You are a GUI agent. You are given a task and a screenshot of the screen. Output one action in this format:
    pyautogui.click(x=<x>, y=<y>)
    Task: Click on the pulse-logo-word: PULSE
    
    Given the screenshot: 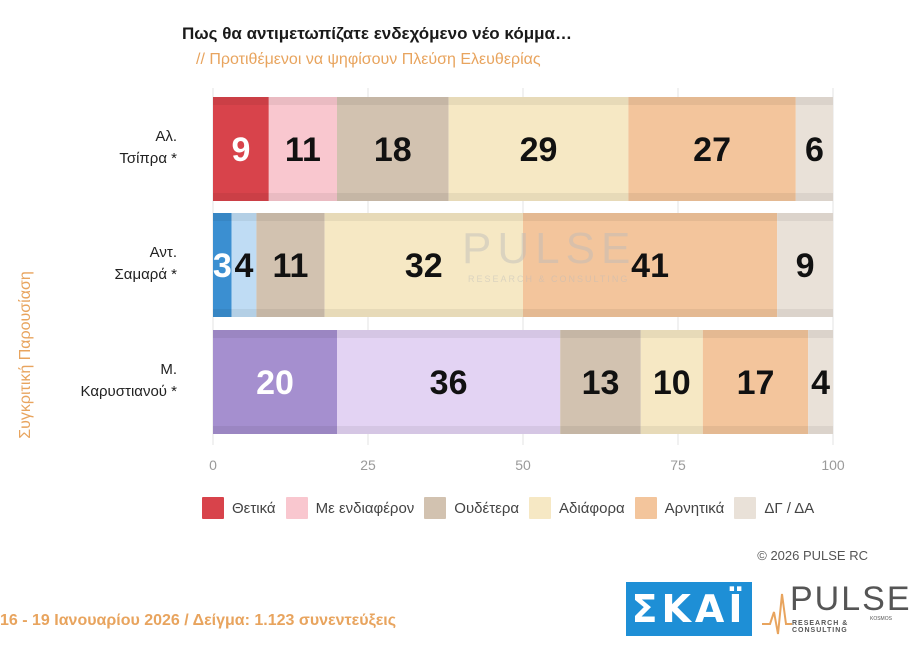 What is the action you would take?
    pyautogui.click(x=851, y=599)
    